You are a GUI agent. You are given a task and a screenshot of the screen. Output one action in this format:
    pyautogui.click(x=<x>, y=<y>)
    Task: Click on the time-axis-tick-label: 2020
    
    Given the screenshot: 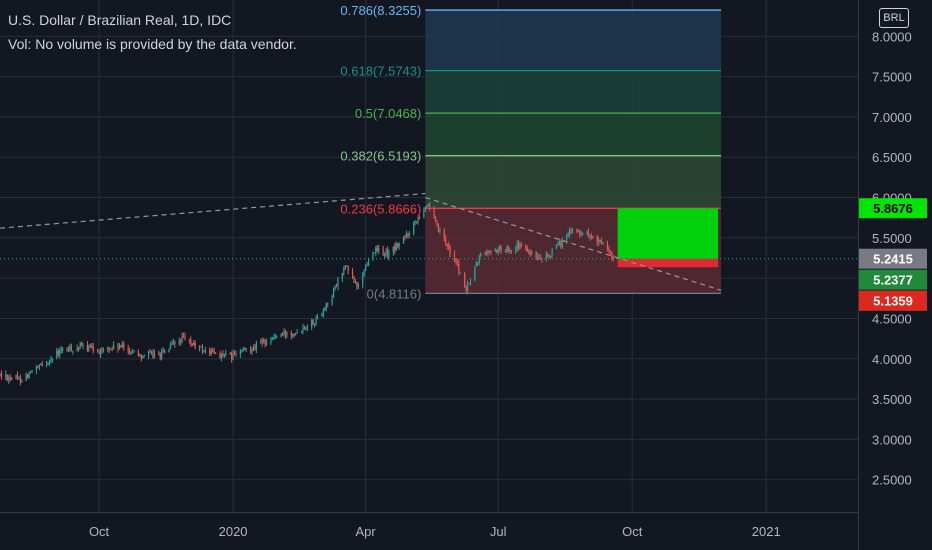 What is the action you would take?
    pyautogui.click(x=233, y=531)
    